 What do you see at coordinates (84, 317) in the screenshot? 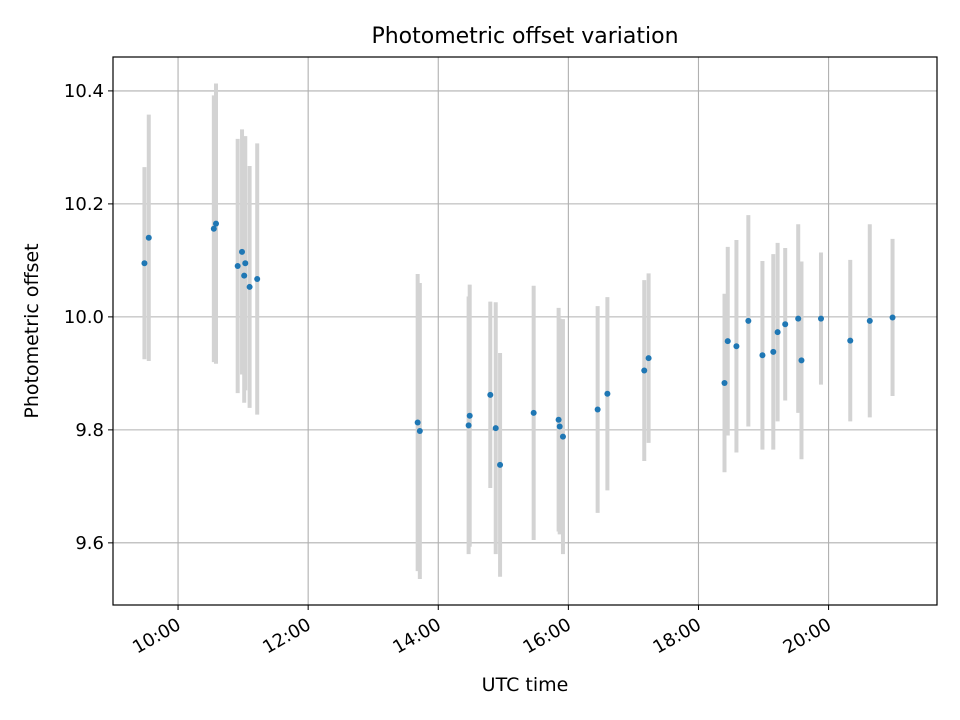
I see `y-tick-label: 10.0` at bounding box center [84, 317].